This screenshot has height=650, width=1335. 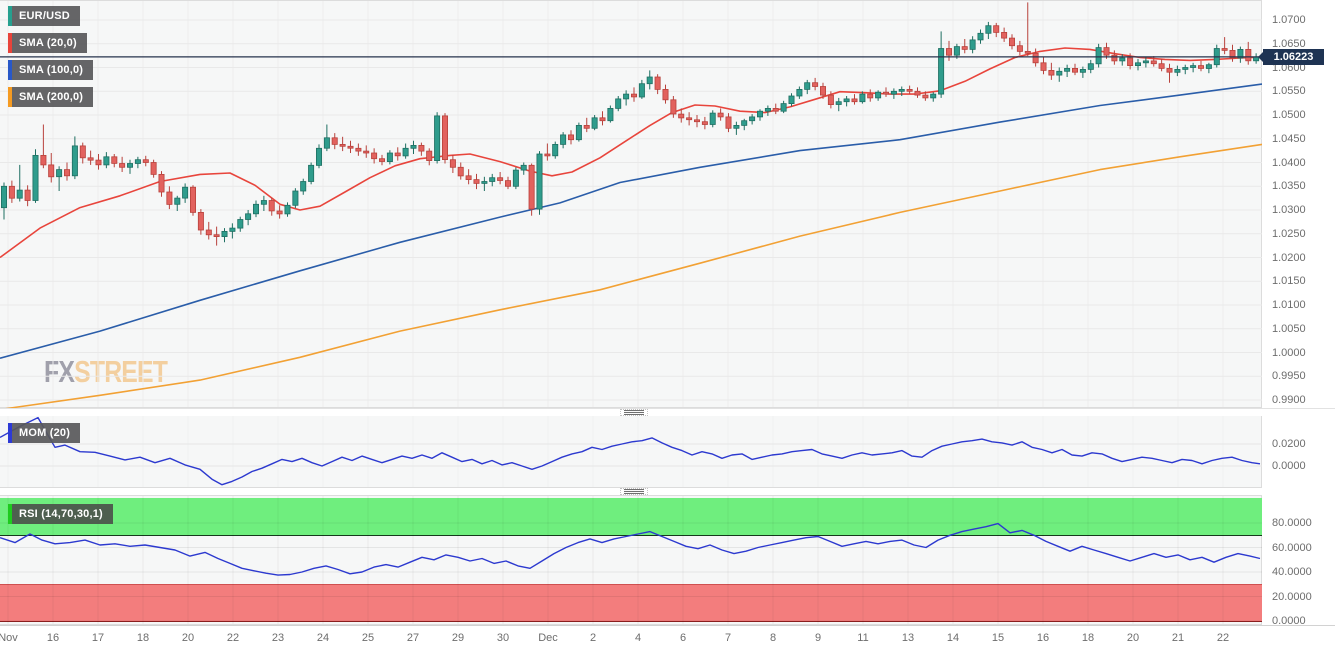 What do you see at coordinates (503, 638) in the screenshot?
I see `date-tick-label: 30` at bounding box center [503, 638].